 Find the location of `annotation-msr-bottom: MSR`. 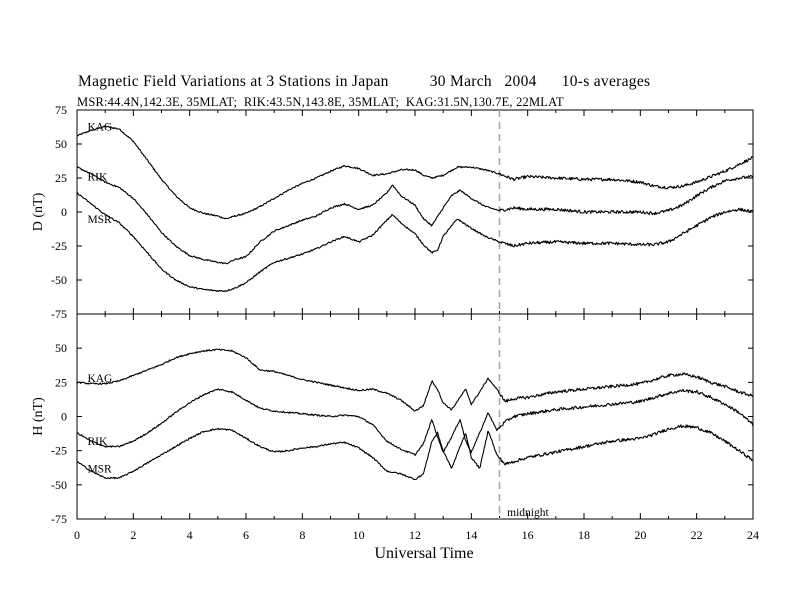

annotation-msr-bottom: MSR is located at coordinates (99, 469).